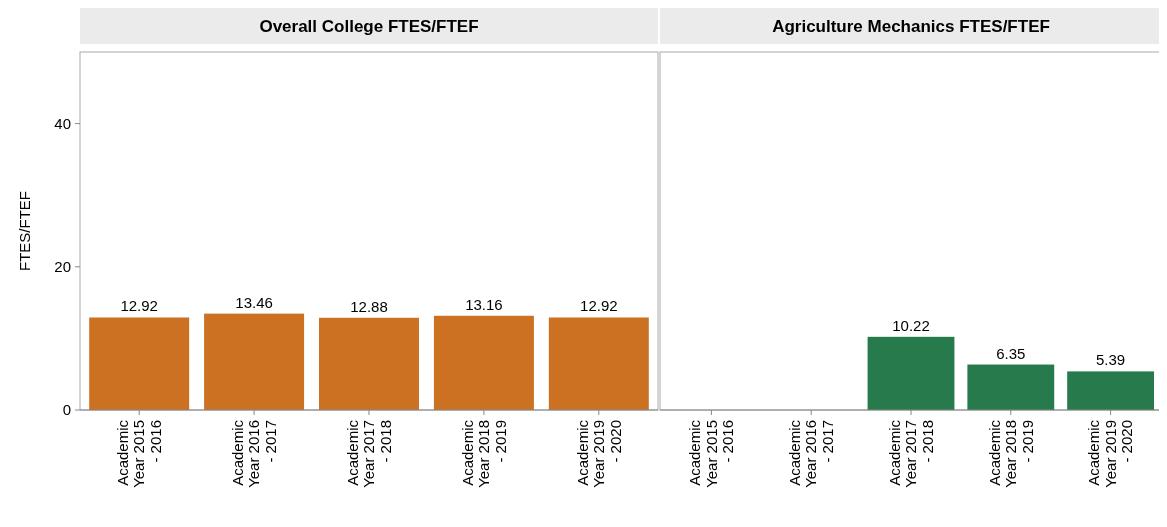 This screenshot has width=1167, height=527. I want to click on data-label: 13.46, so click(254, 302).